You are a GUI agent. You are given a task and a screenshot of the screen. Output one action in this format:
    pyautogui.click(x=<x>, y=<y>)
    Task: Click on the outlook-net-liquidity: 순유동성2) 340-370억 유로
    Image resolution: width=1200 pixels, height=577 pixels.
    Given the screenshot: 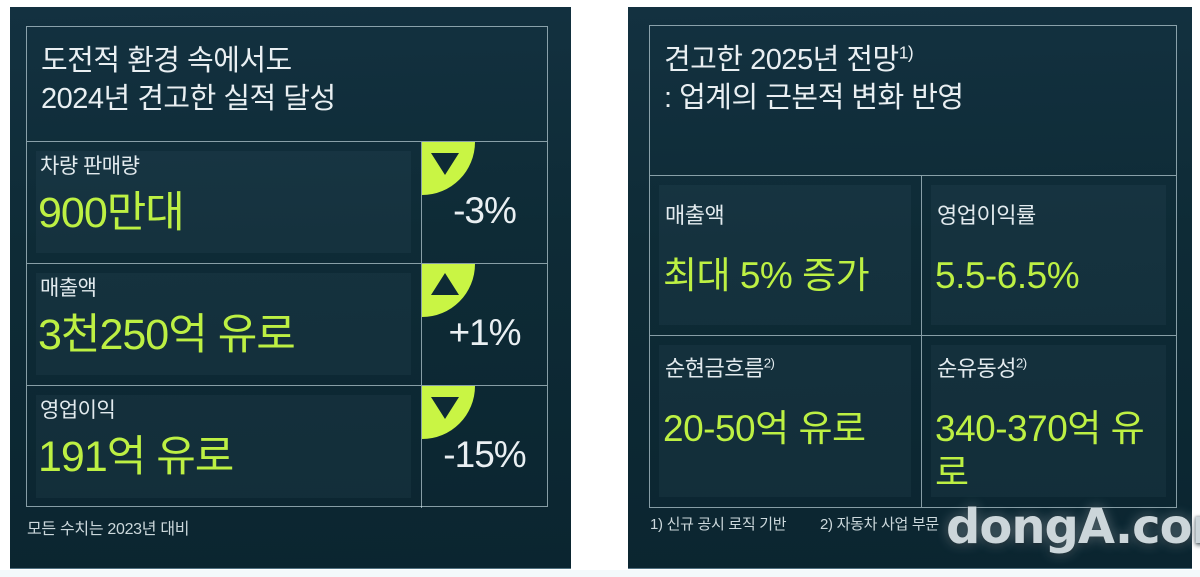 What is the action you would take?
    pyautogui.click(x=1048, y=421)
    